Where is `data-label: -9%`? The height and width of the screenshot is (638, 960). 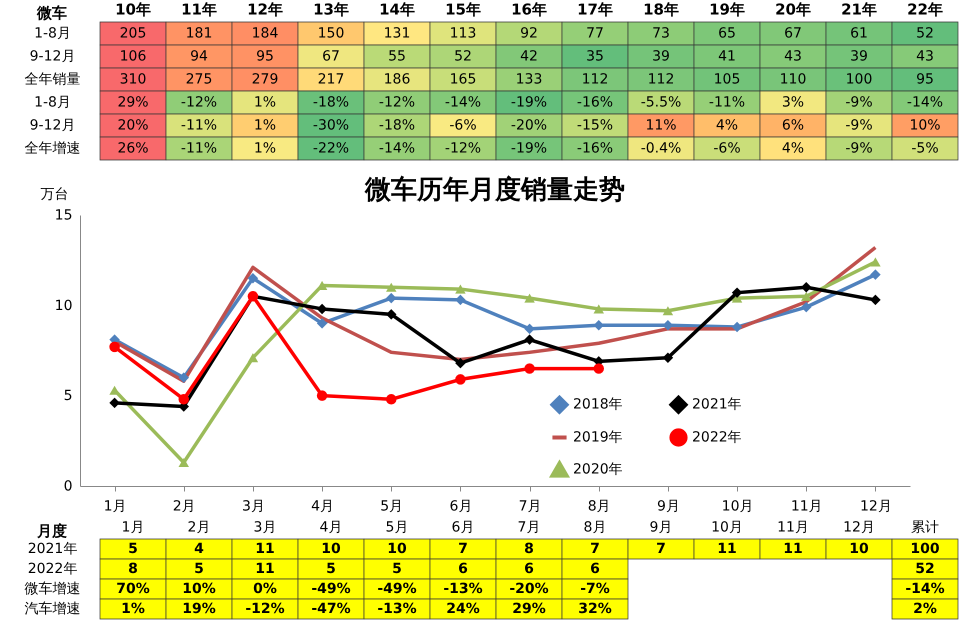
data-label: -9% is located at coordinates (859, 102).